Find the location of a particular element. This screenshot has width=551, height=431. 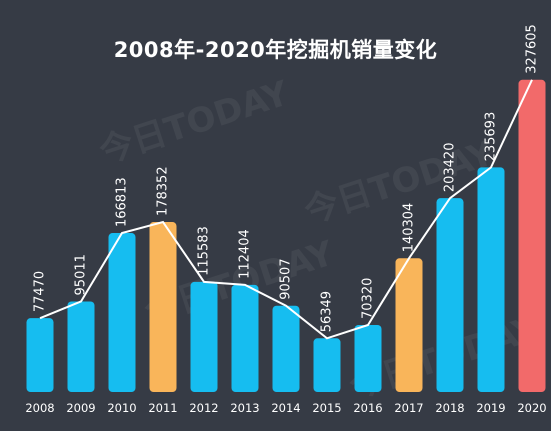

data-label-2015: 56349 is located at coordinates (327, 311).